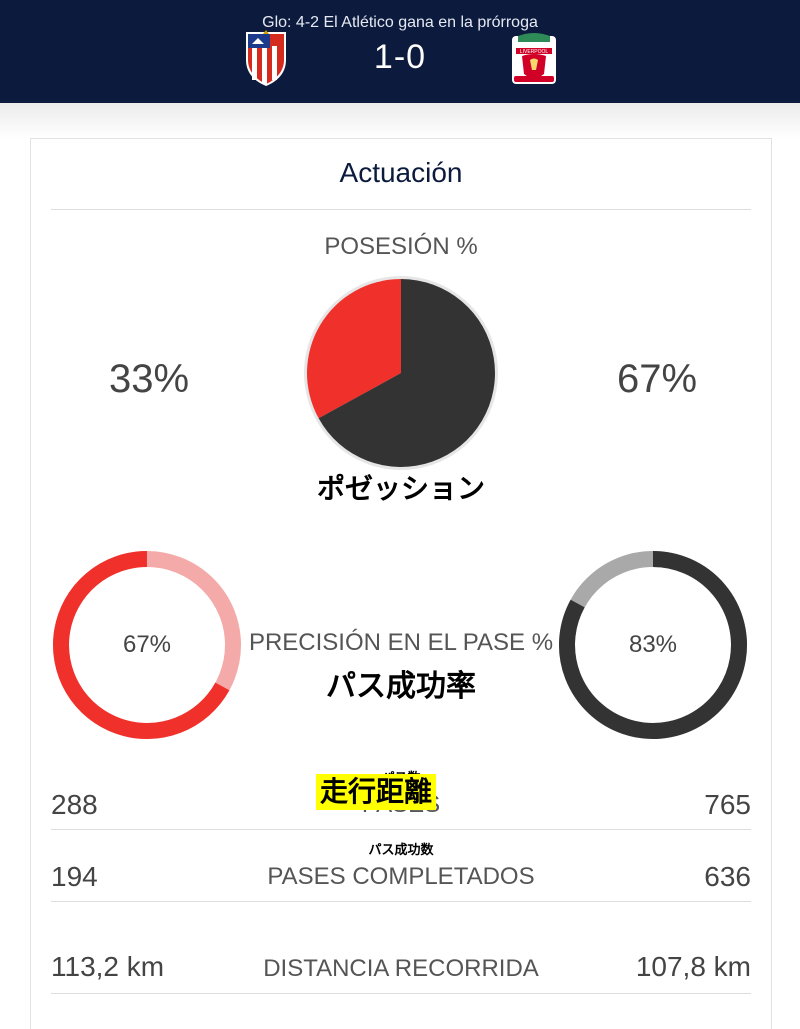  What do you see at coordinates (376, 792) in the screenshot?
I see `stat-jp-label-distance: 走行距離` at bounding box center [376, 792].